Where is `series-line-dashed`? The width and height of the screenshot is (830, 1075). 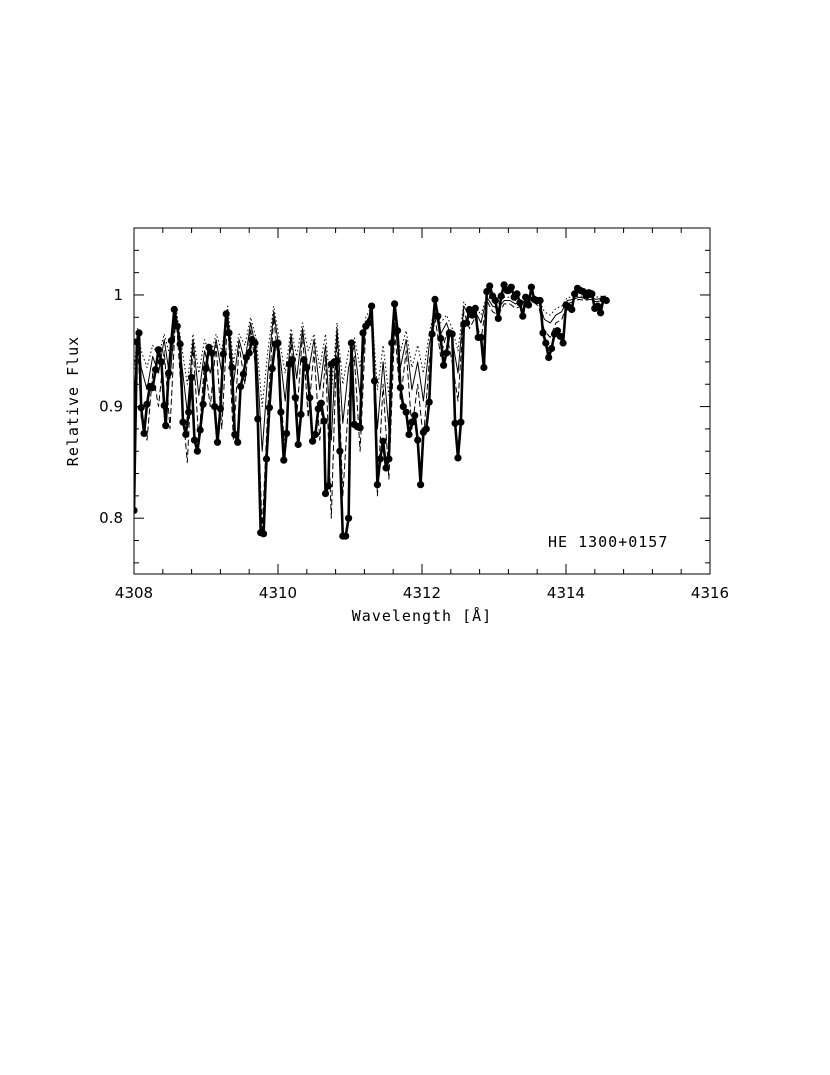 series-line-dashed is located at coordinates (370, 414).